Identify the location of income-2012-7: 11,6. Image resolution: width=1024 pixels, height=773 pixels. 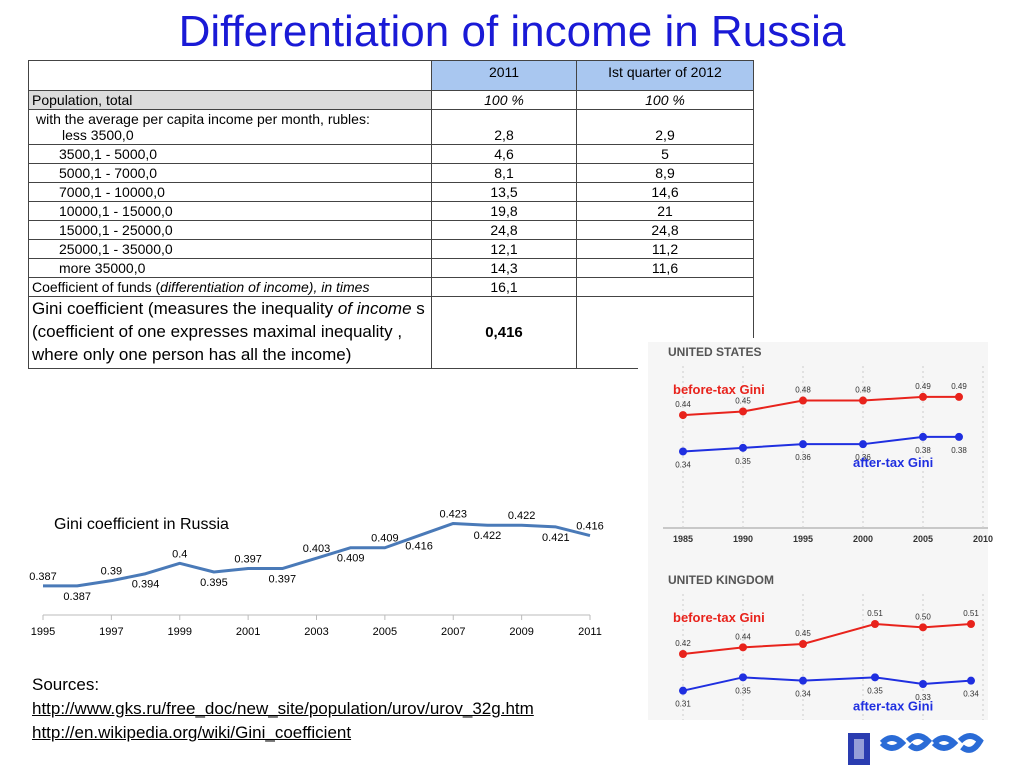
(665, 268).